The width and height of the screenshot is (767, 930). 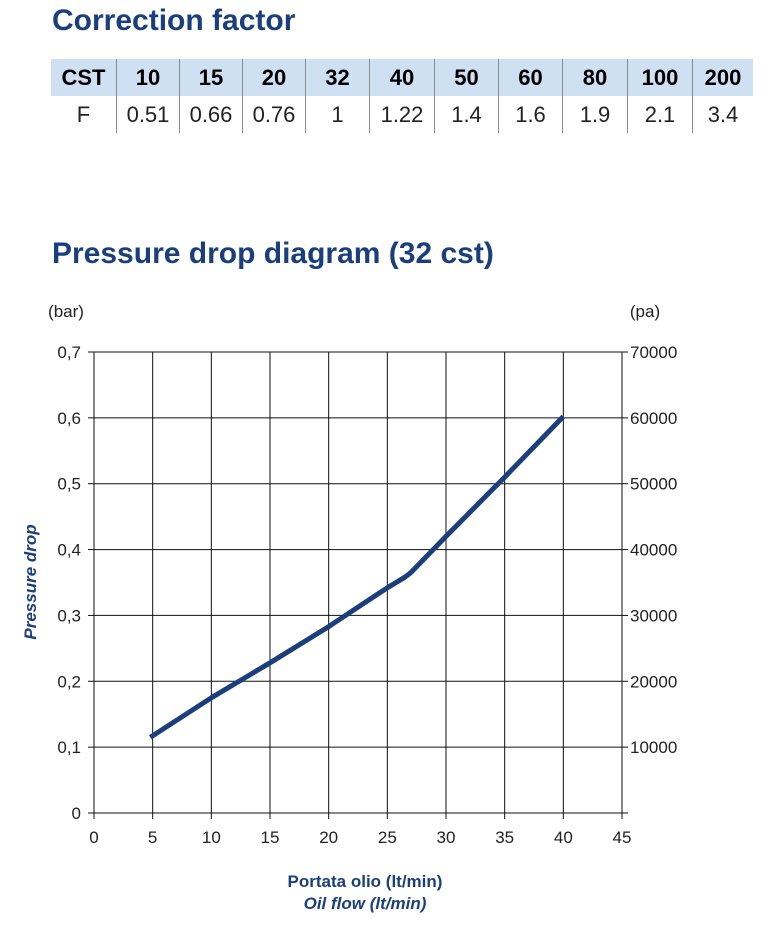 I want to click on y-tick-label-left: 0,3, so click(x=69, y=615).